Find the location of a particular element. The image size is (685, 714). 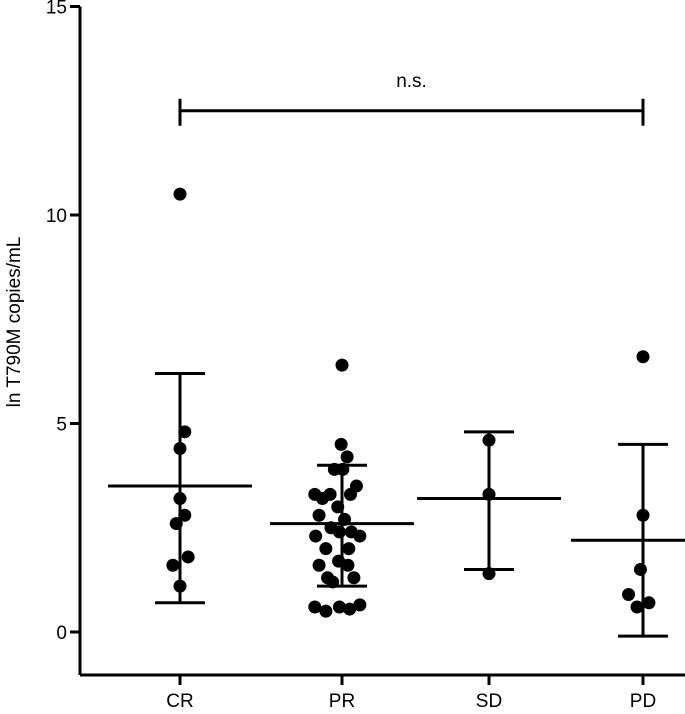

group-cr is located at coordinates (180, 396).